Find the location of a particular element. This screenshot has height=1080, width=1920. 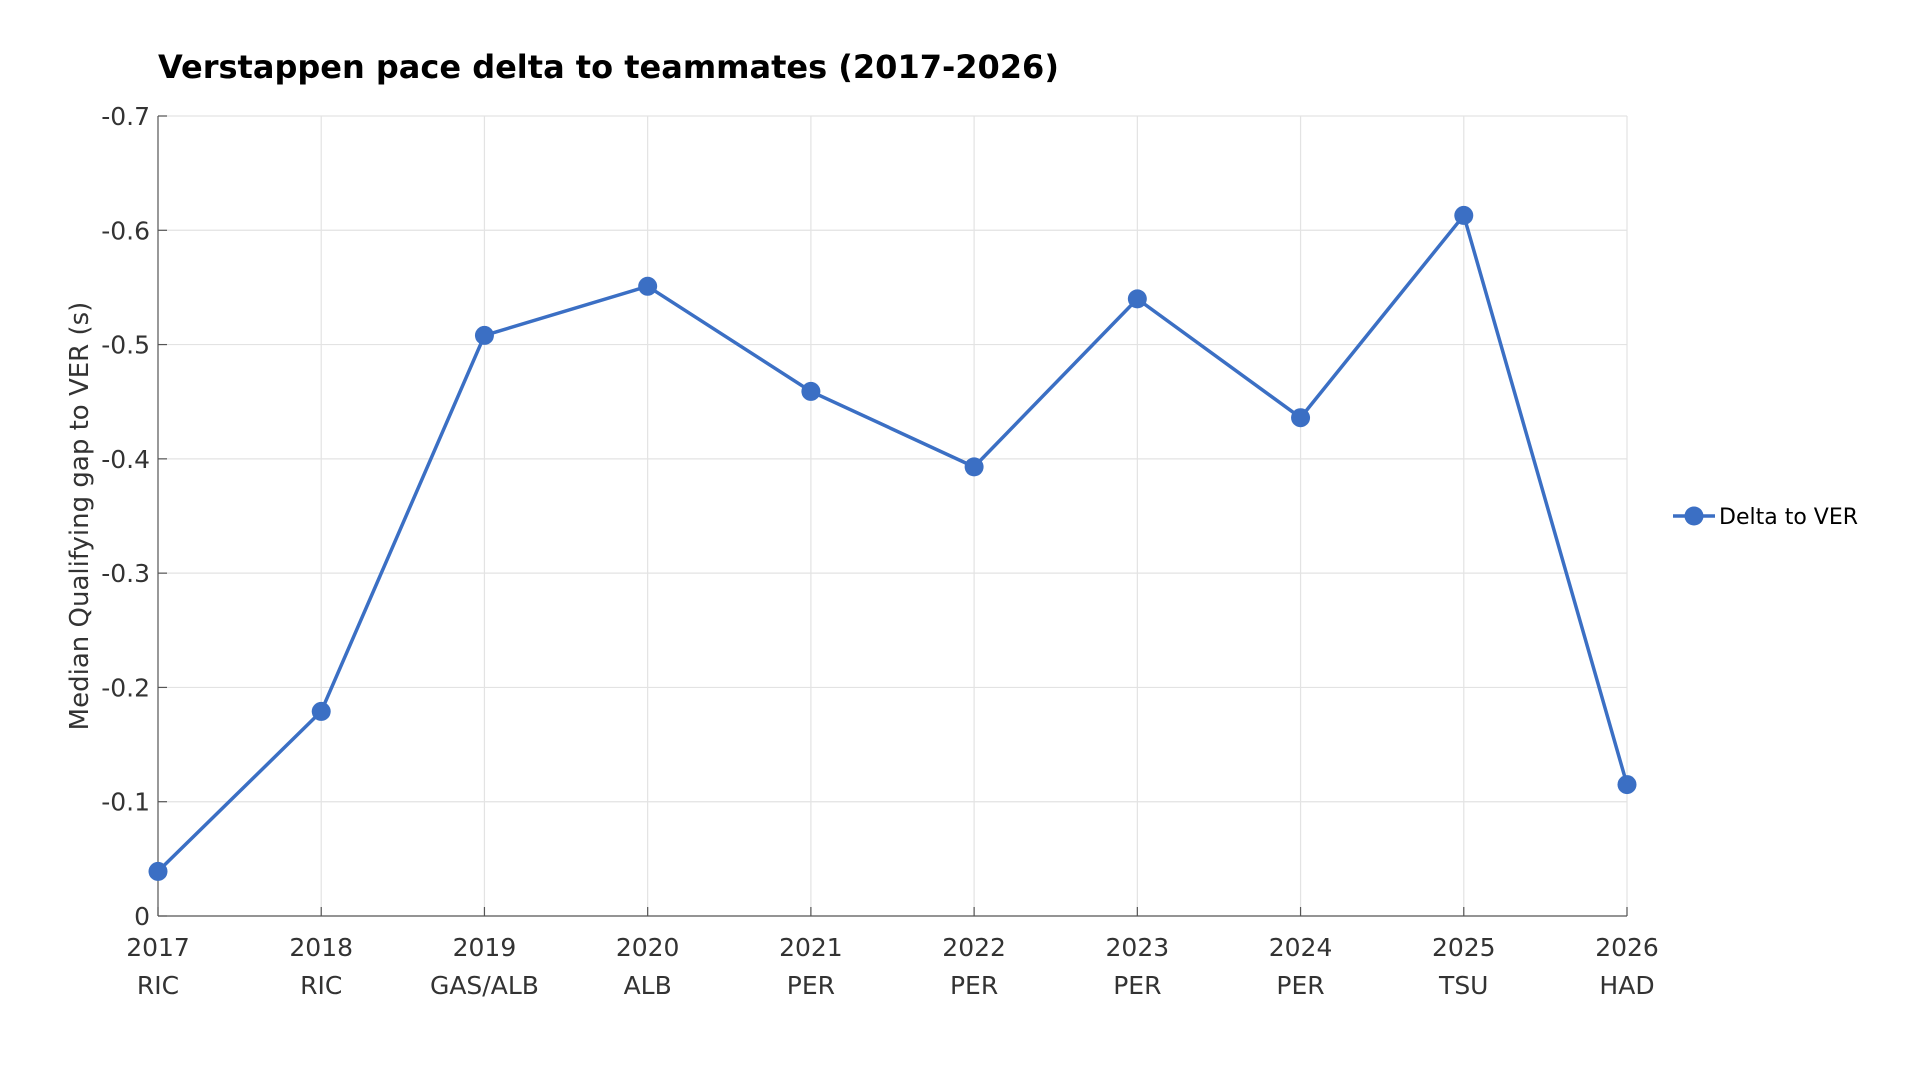

y-axis-label: Median Qualifying gap to VER (s) is located at coordinates (80, 516).